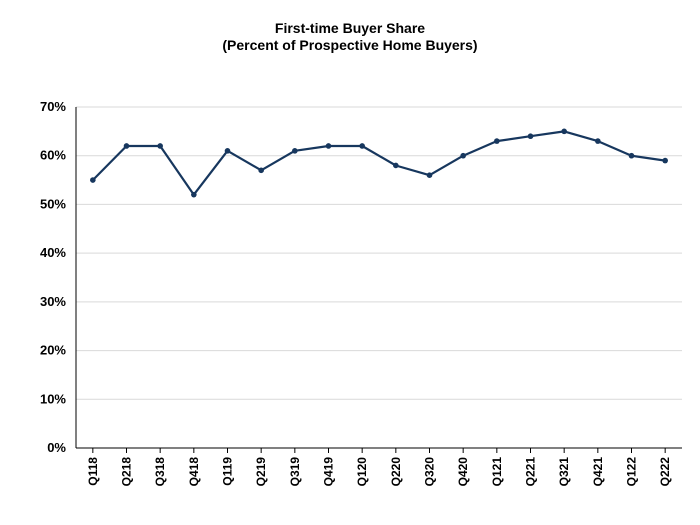 The image size is (700, 525). Describe the element at coordinates (56, 447) in the screenshot. I see `y-tick-label: 0%` at that location.